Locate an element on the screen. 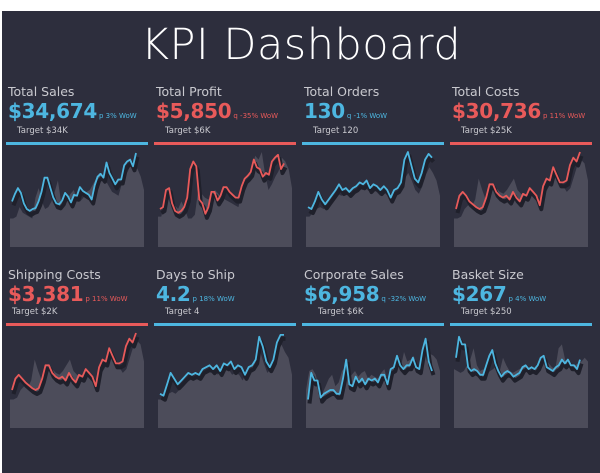 This screenshot has width=600, height=473. kpi-target: Target 120 is located at coordinates (336, 131).